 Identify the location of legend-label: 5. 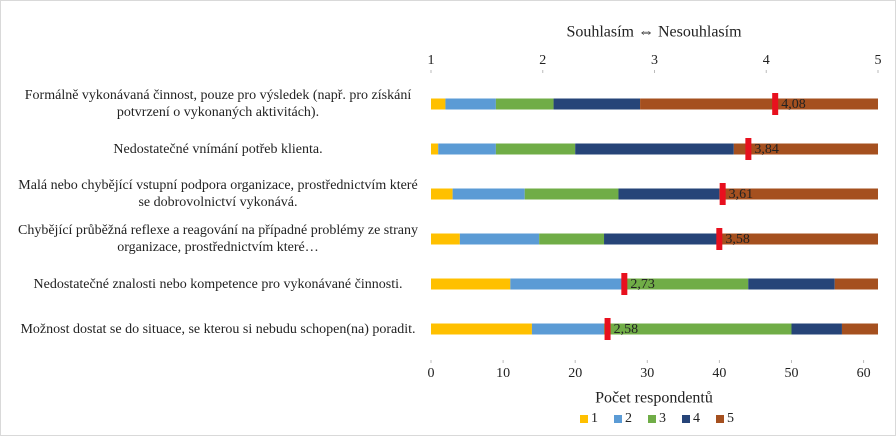
(730, 418).